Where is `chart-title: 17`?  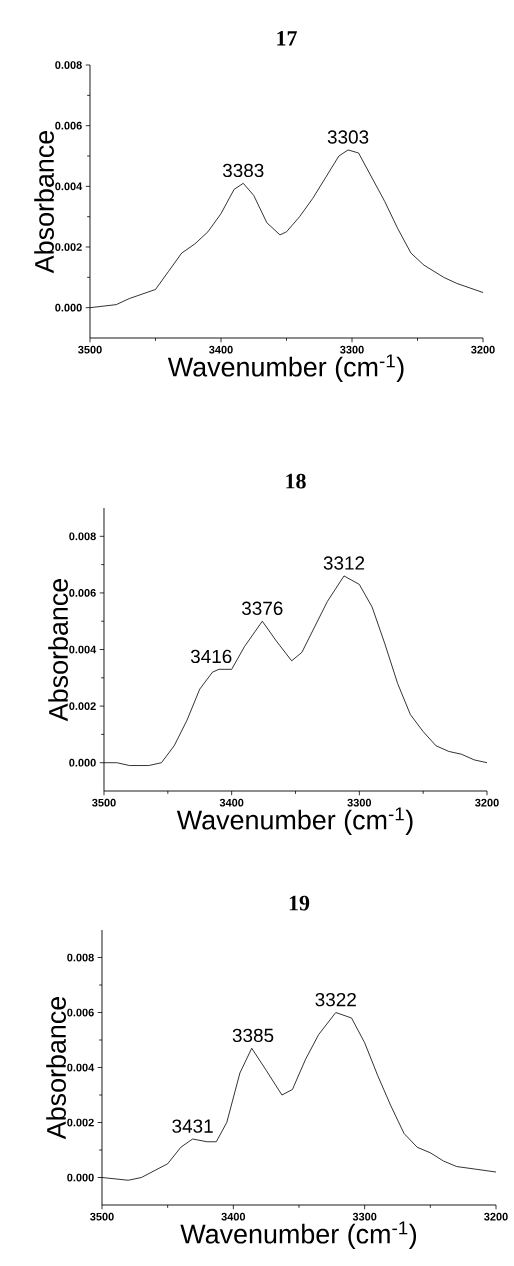
chart-title: 17 is located at coordinates (287, 38).